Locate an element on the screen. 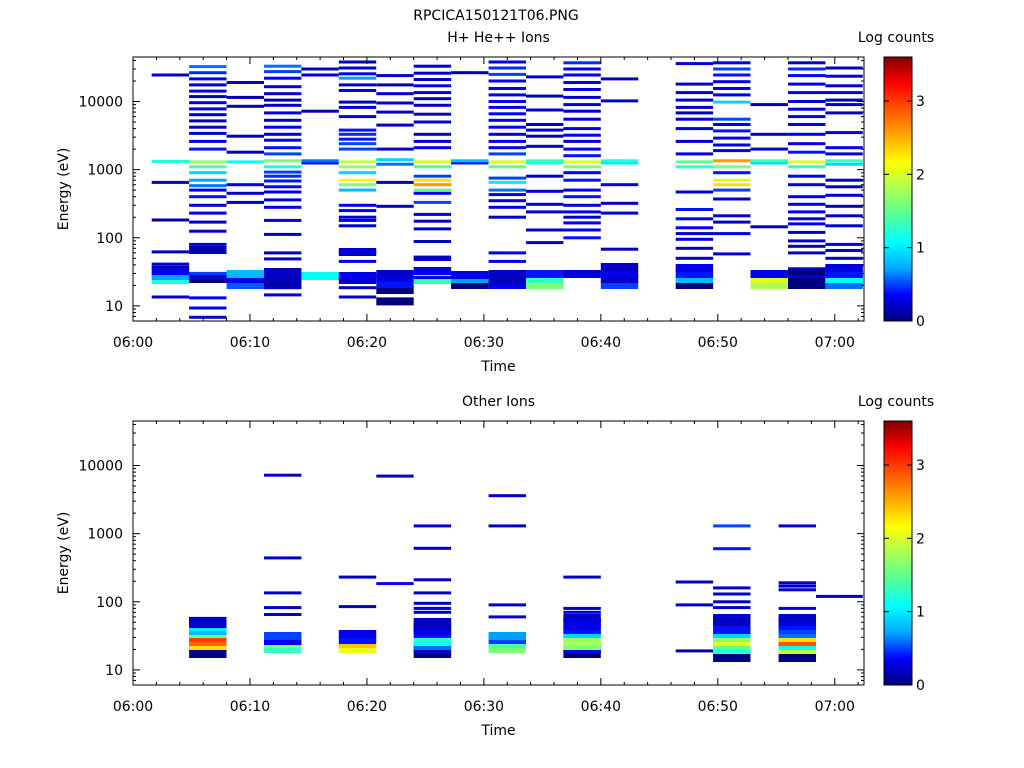 The image size is (1024, 768). colorbar: Log counts 0 1 2 3 is located at coordinates (896, 544).